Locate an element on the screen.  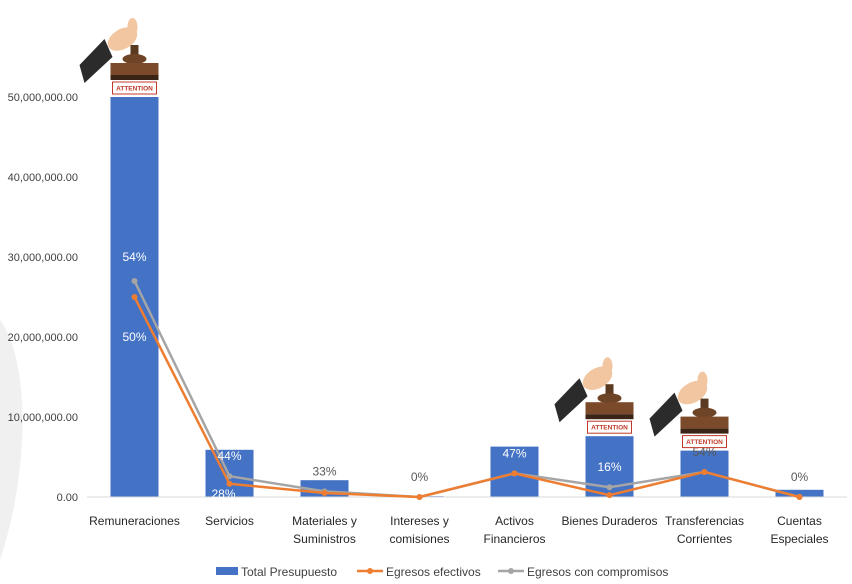
x-category-label: Intereses y is located at coordinates (419, 521).